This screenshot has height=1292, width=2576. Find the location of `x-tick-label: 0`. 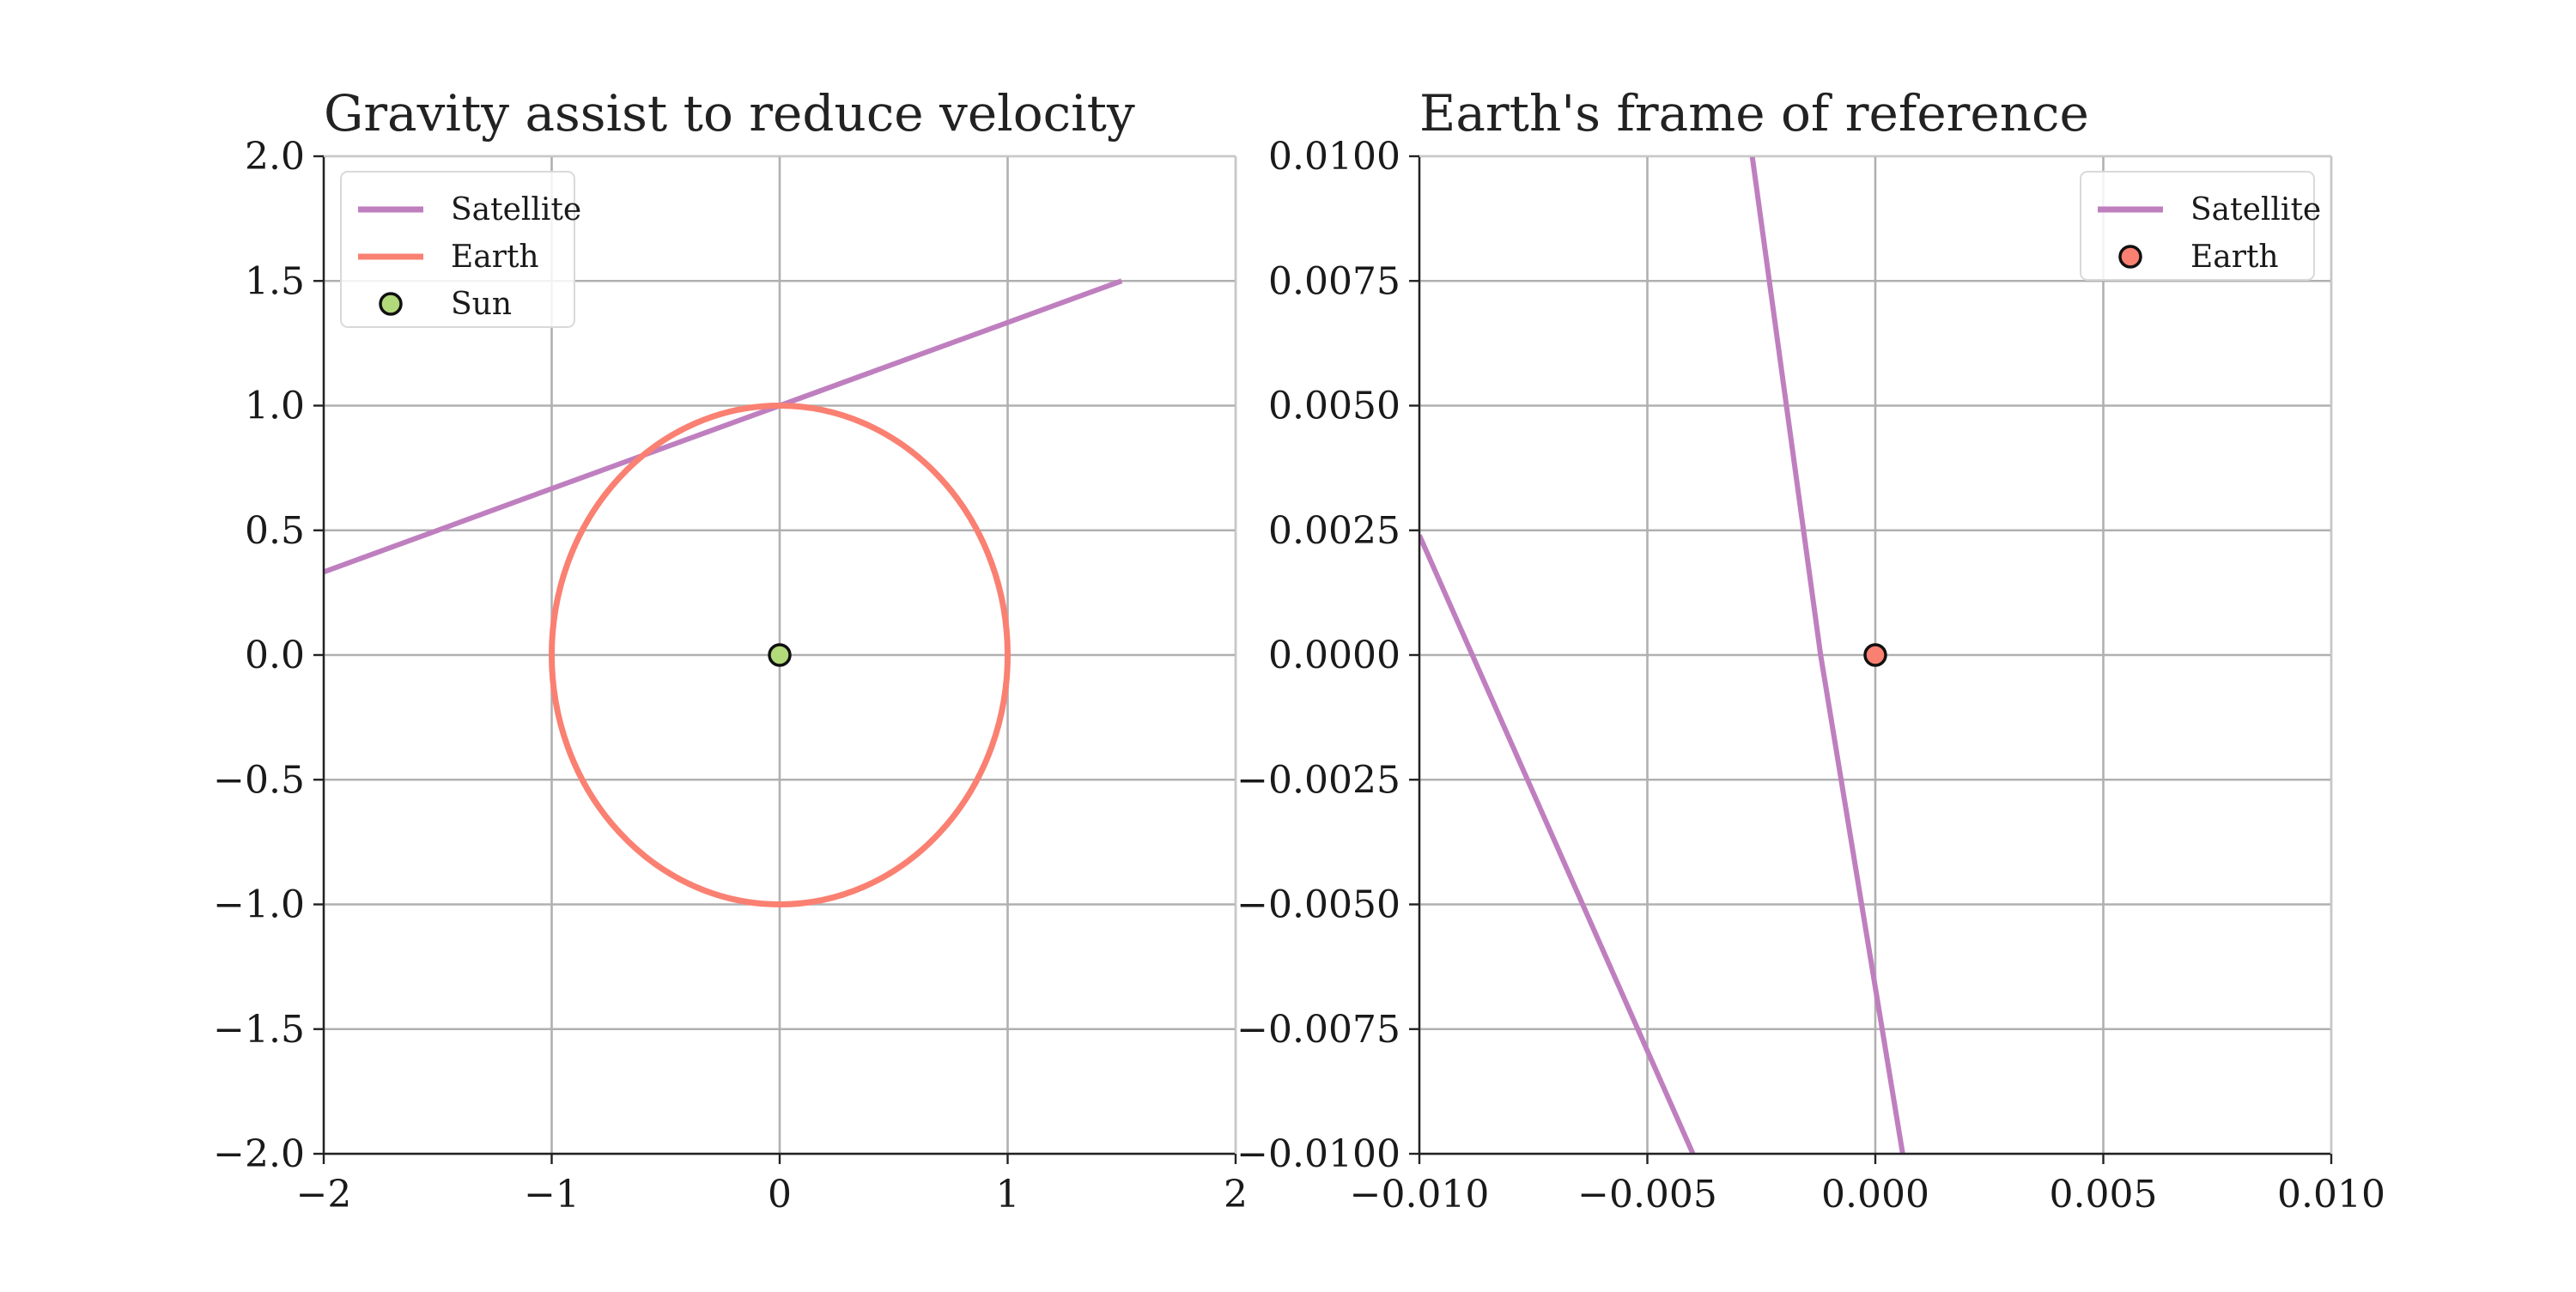

x-tick-label: 0 is located at coordinates (780, 1194).